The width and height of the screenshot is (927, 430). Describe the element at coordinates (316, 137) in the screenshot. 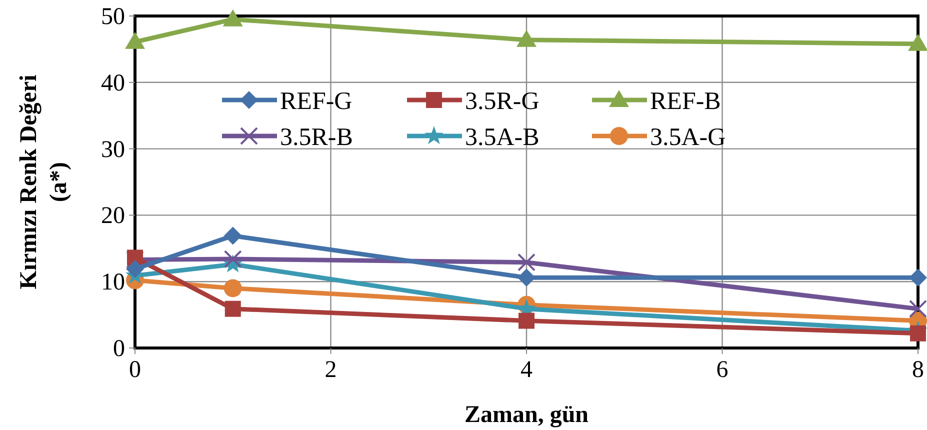

I see `legend-label: 3.5R-B` at that location.